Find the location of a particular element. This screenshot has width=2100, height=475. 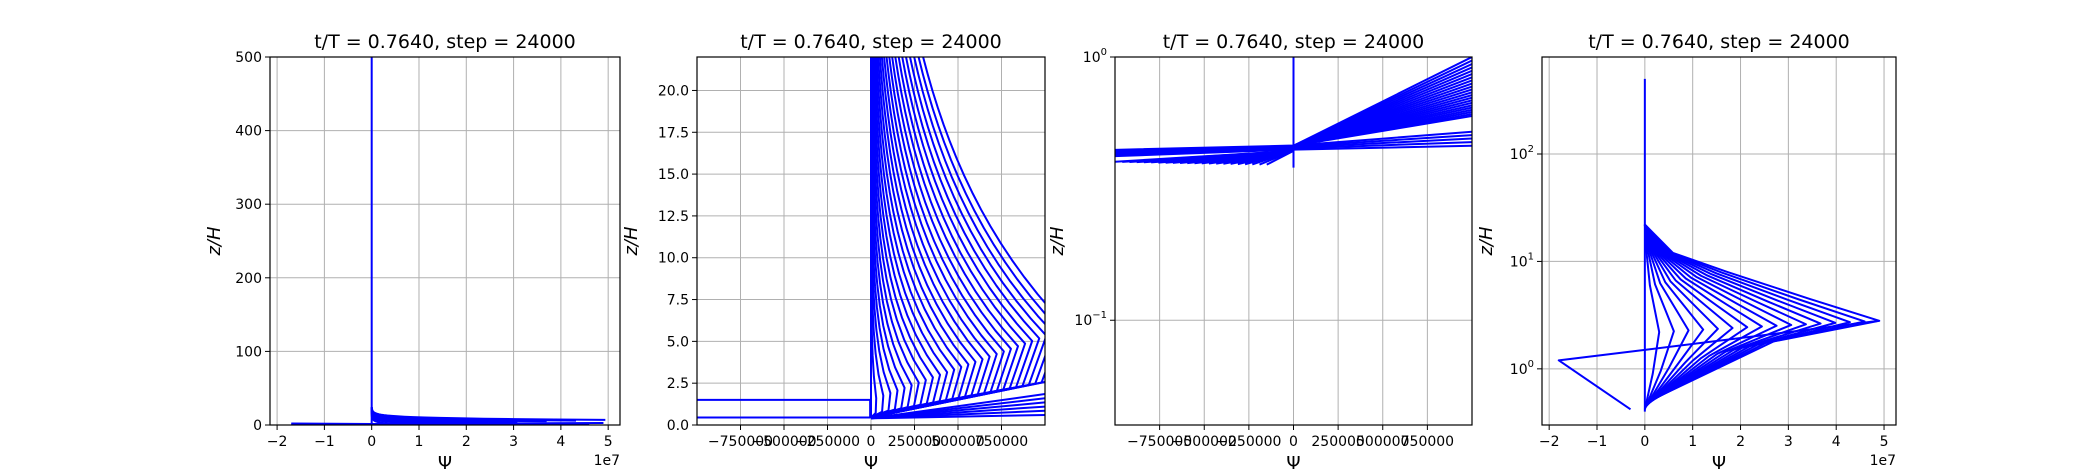

y-tick-label: 7.5 is located at coordinates (678, 301).